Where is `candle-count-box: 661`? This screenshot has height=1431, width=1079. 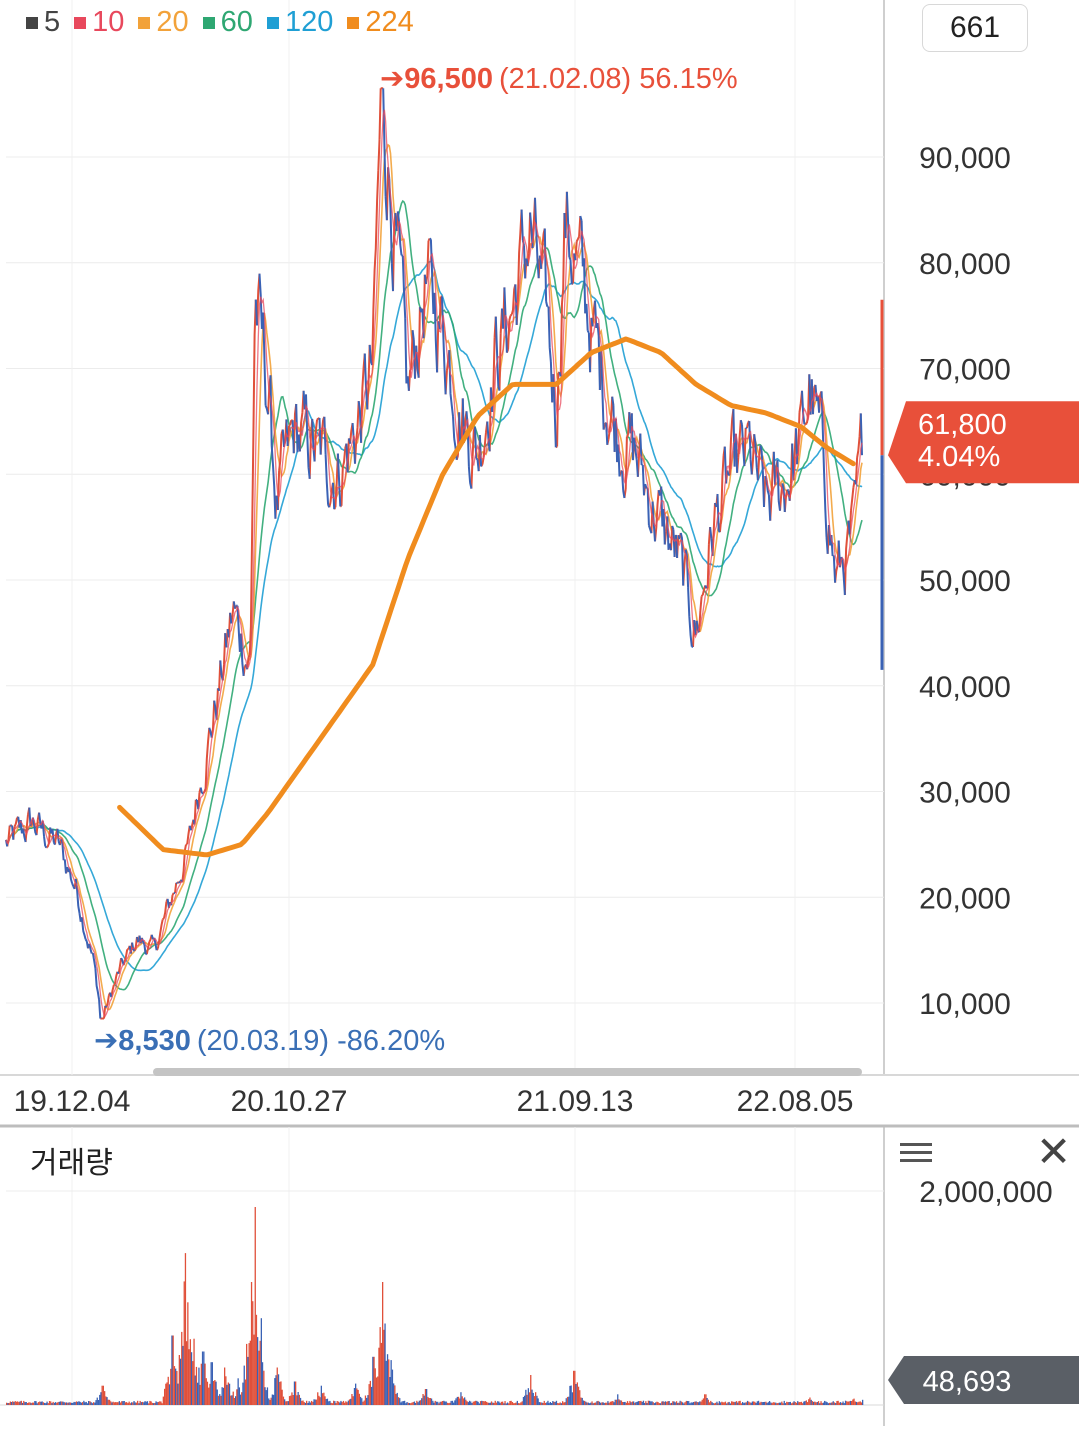 candle-count-box: 661 is located at coordinates (975, 28).